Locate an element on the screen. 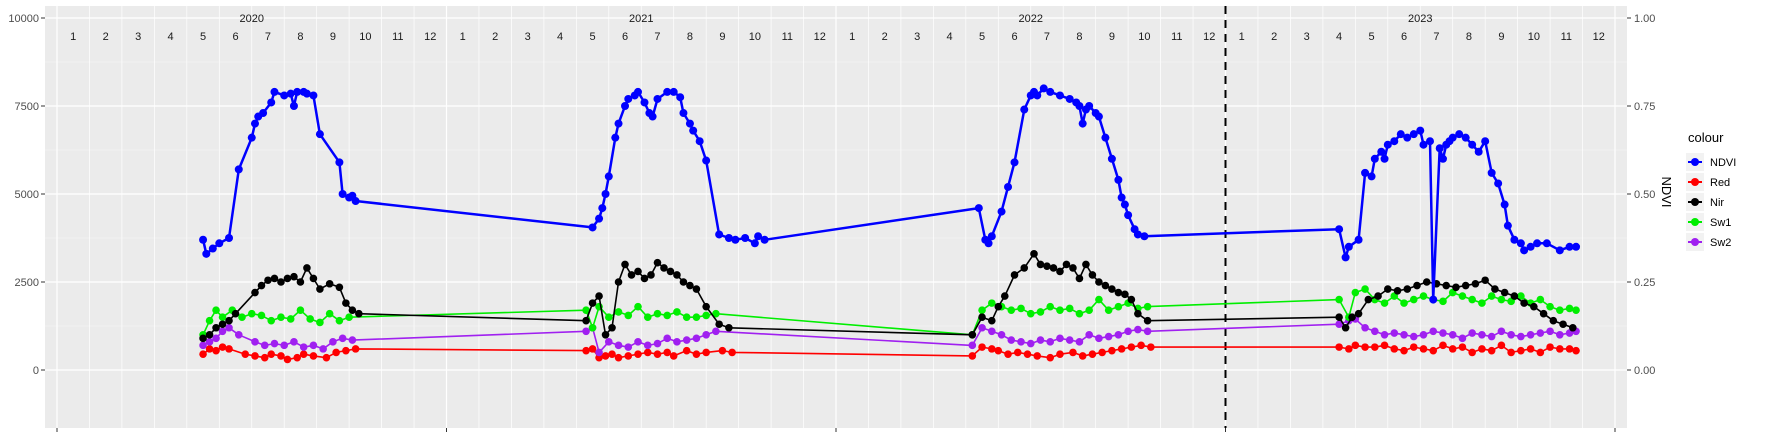 The image size is (1773, 442). legend-point-sw1 is located at coordinates (1695, 222).